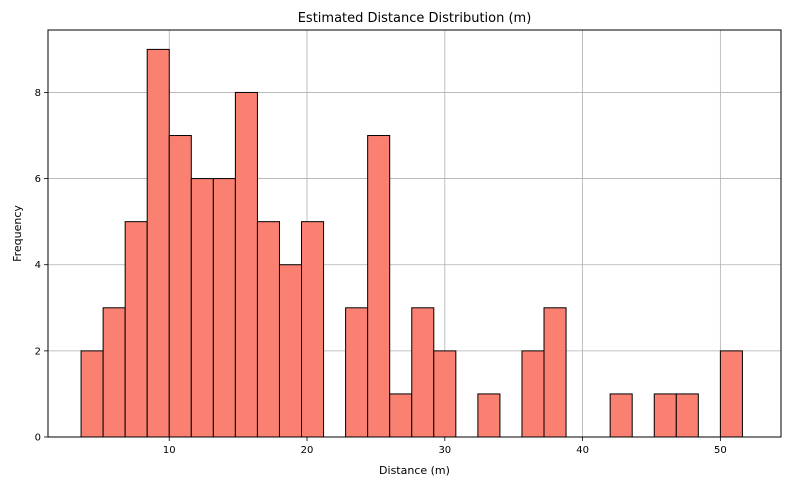 The image size is (790, 490). What do you see at coordinates (38, 93) in the screenshot?
I see `y-tick-label-4: 8` at bounding box center [38, 93].